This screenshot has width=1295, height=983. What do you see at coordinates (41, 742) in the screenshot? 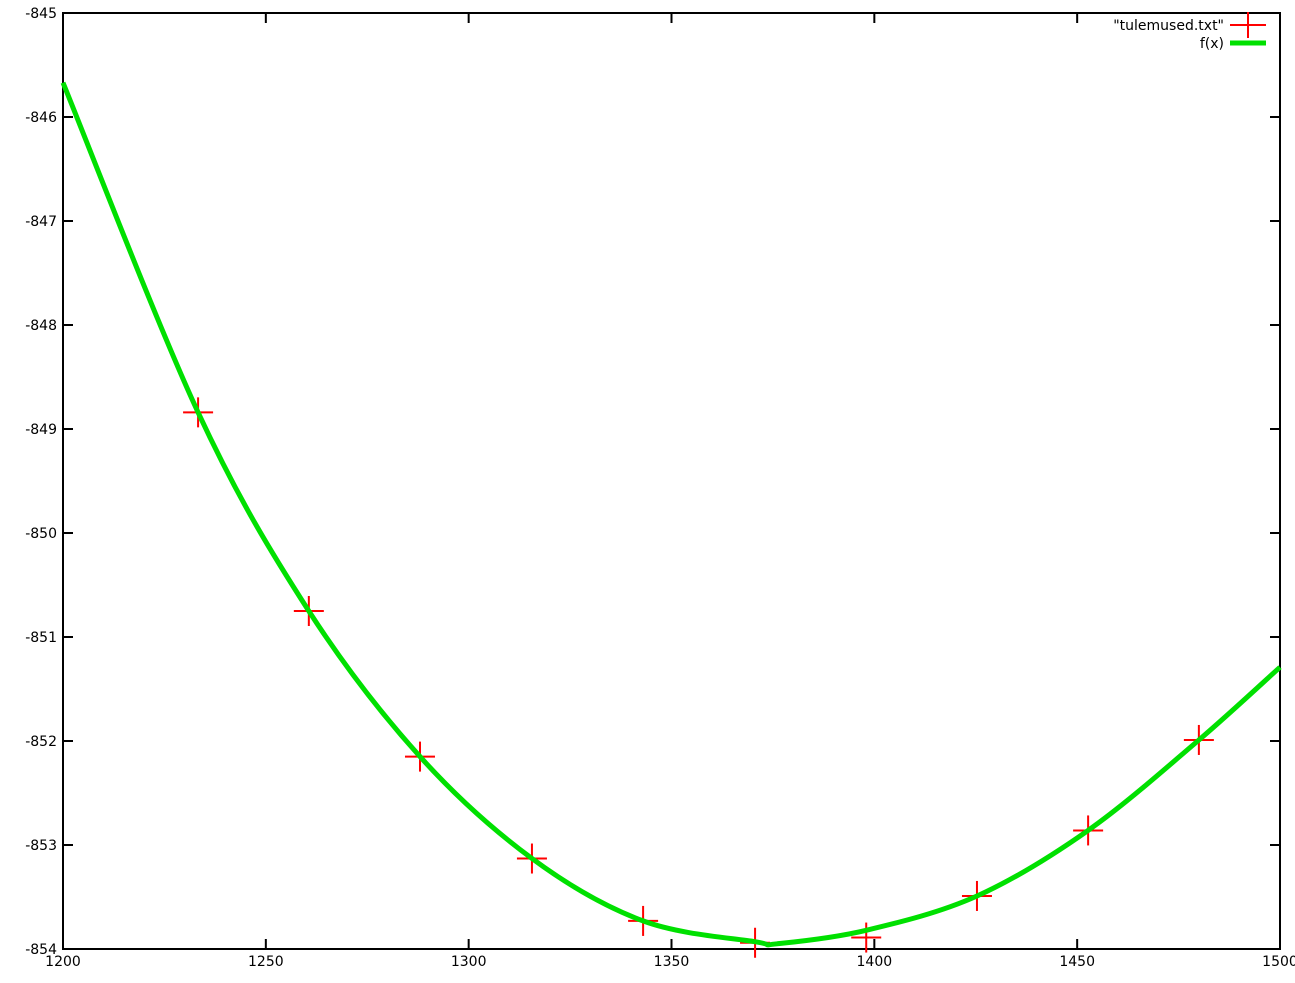
I see `y-tick-label: -852` at bounding box center [41, 742].